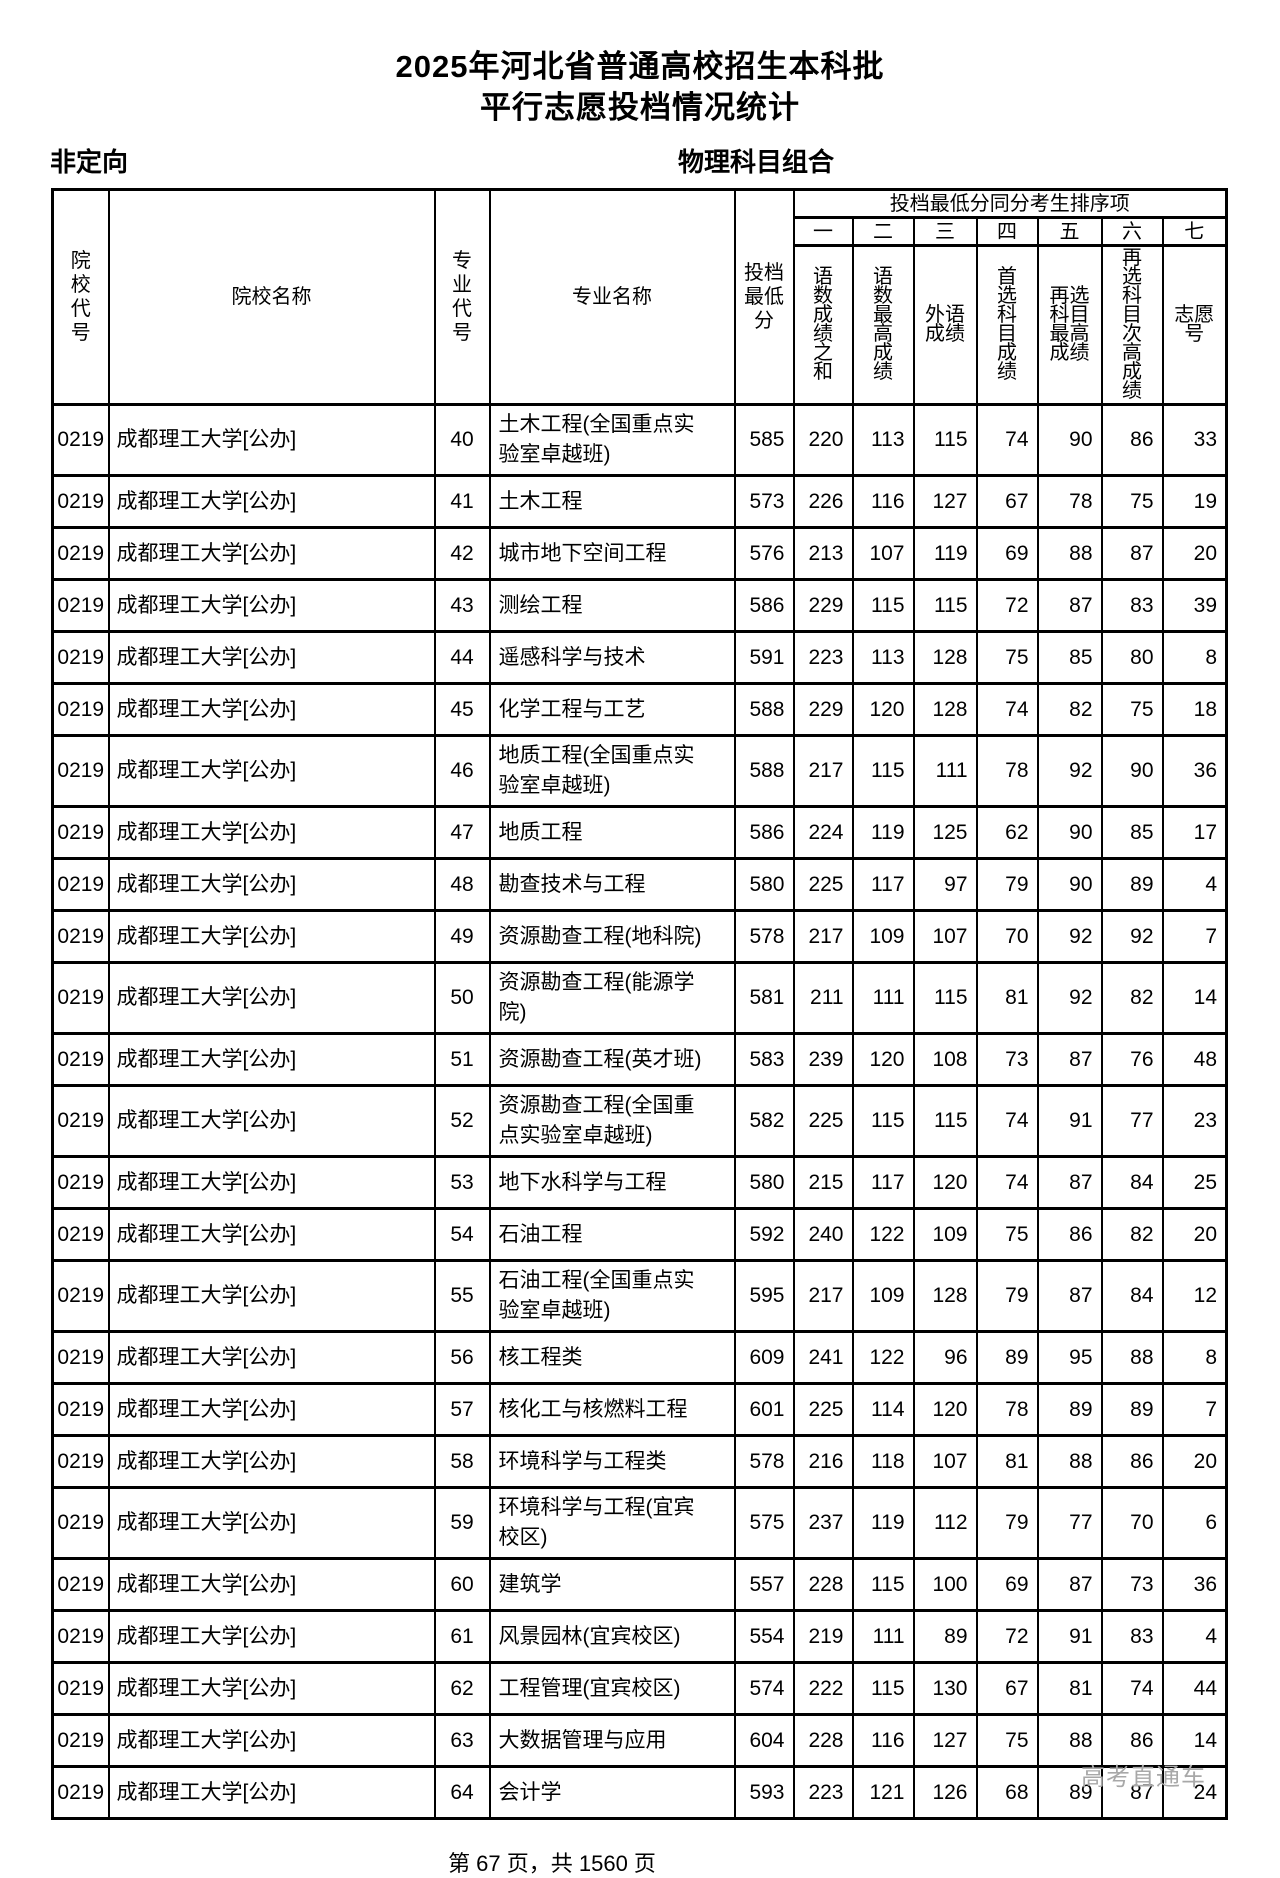 Image resolution: width=1280 pixels, height=1878 pixels. What do you see at coordinates (945, 1740) in the screenshot?
I see `tiebreak-value-cell-3: 127` at bounding box center [945, 1740].